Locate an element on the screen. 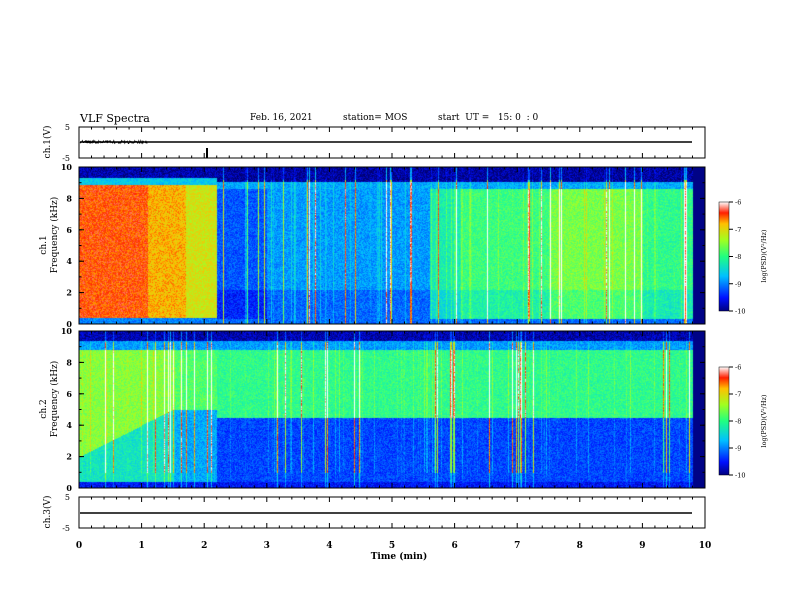 This screenshot has height=612, width=792. ch1-waveform-noise is located at coordinates (113, 142).